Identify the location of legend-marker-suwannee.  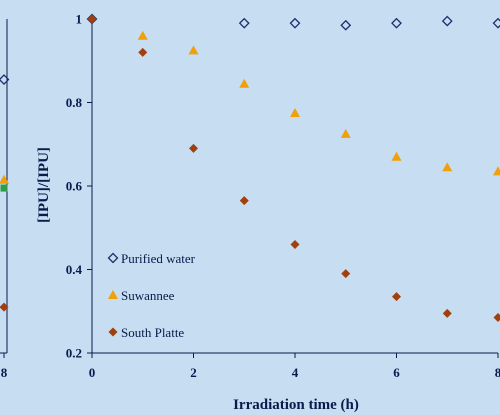
(113, 294).